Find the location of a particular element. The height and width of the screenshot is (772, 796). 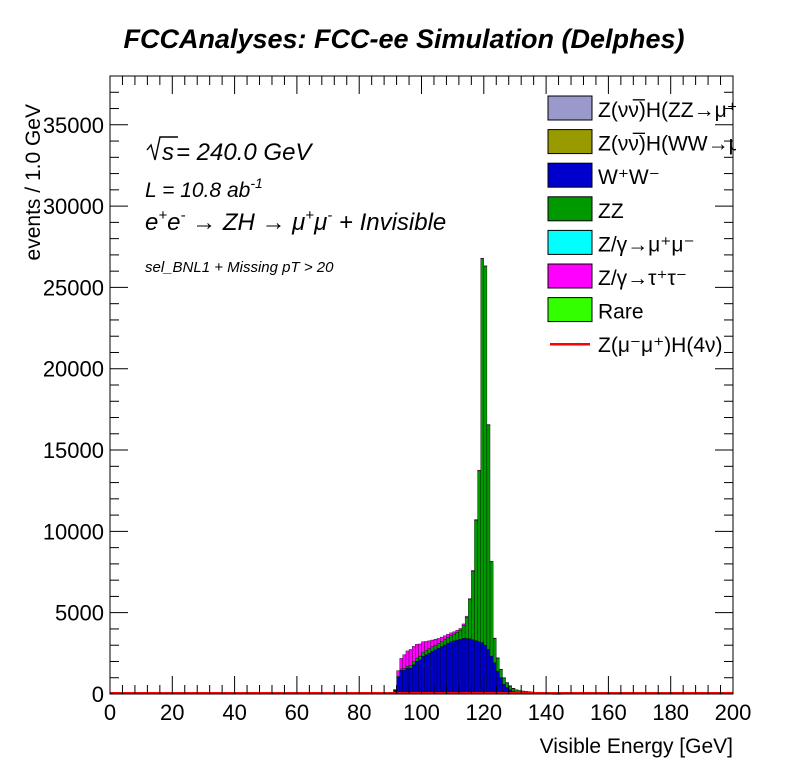

x-tick-label: 200 is located at coordinates (733, 712).